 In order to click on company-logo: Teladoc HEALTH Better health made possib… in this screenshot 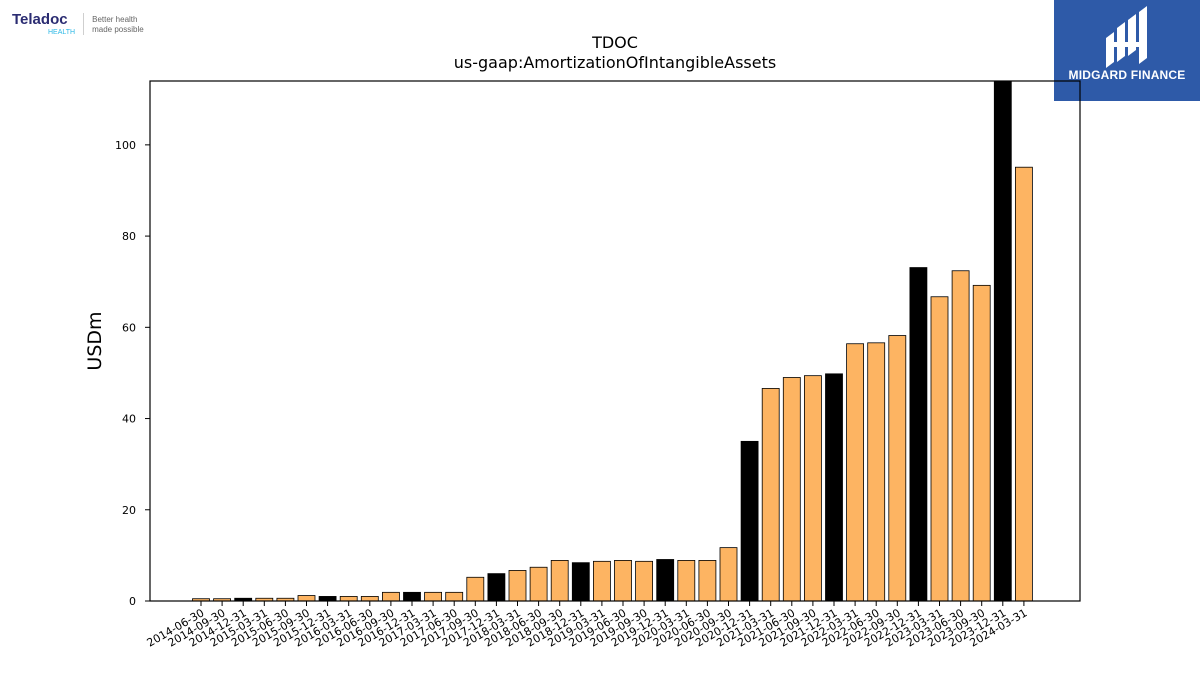, I will do `click(92, 27)`.